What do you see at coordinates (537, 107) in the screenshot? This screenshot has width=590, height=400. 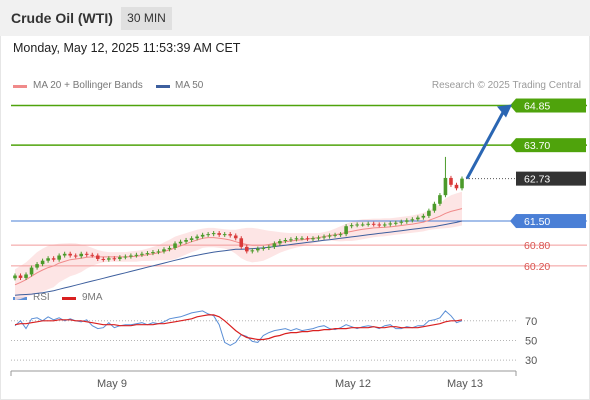 I see `level-tag-text-64.85: 64.85` at bounding box center [537, 107].